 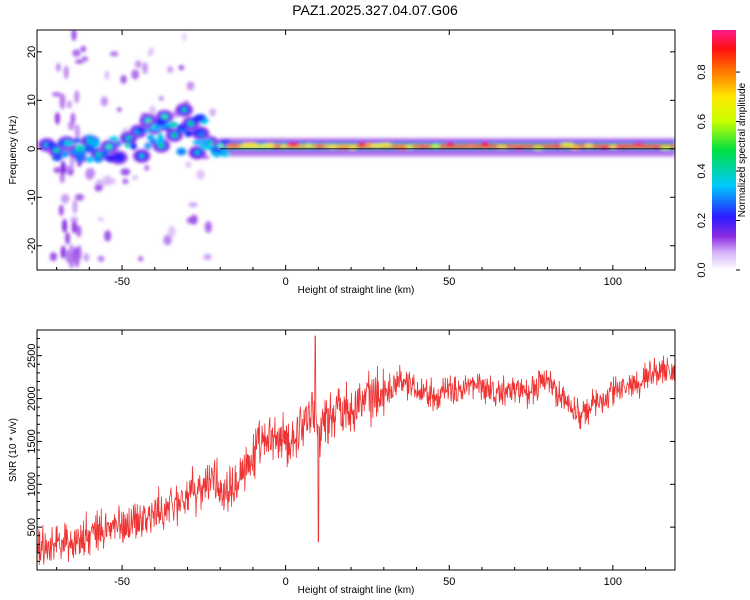 I want to click on y-tick-label: 2000, so click(x=32, y=398).